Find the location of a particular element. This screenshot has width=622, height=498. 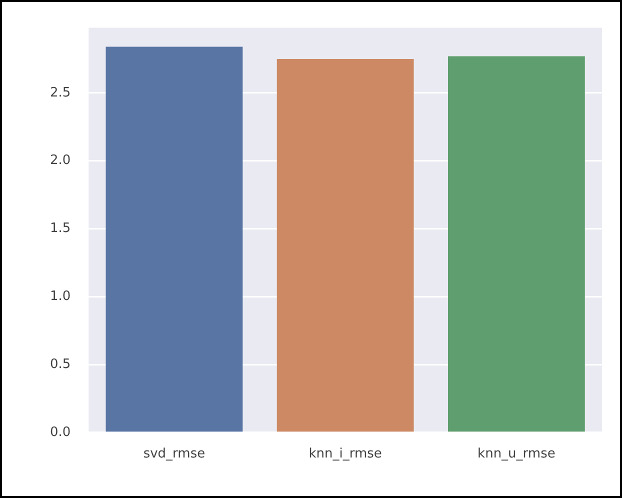

y-tick-label: 2.0 is located at coordinates (60, 160).